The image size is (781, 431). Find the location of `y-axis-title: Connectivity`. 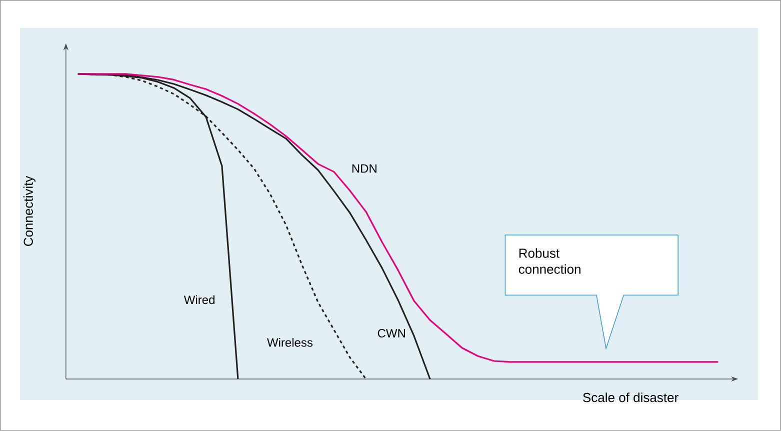

y-axis-title: Connectivity is located at coordinates (29, 211).